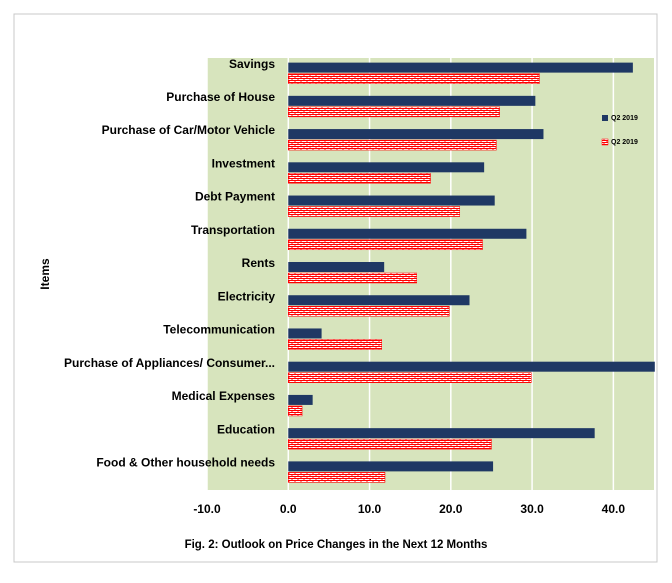 The height and width of the screenshot is (583, 672). Describe the element at coordinates (370, 509) in the screenshot. I see `x-tick-label: 10.0` at that location.